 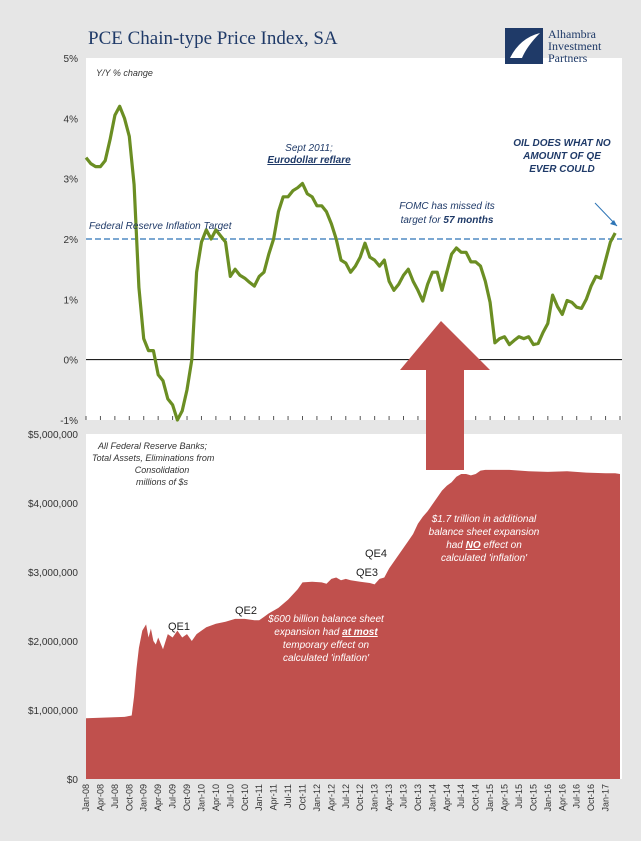 What do you see at coordinates (303, 797) in the screenshot?
I see `x-tick-label: Oct-11` at bounding box center [303, 797].